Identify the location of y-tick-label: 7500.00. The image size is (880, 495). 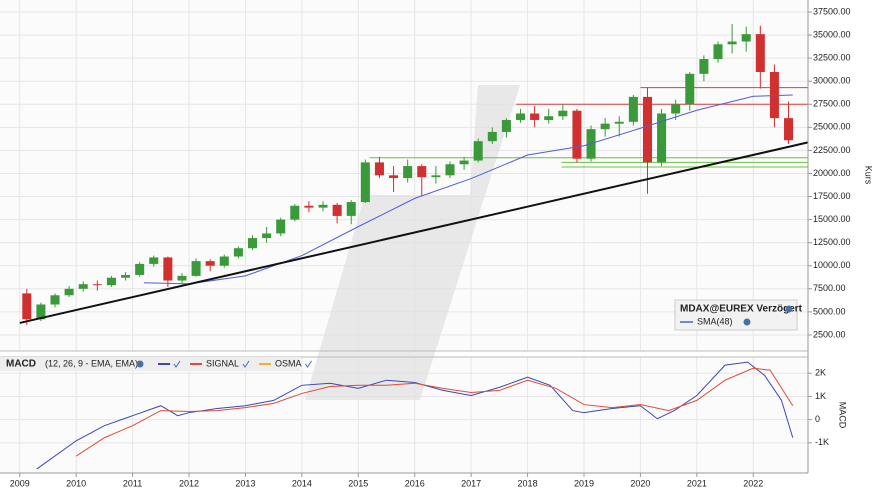
(829, 288).